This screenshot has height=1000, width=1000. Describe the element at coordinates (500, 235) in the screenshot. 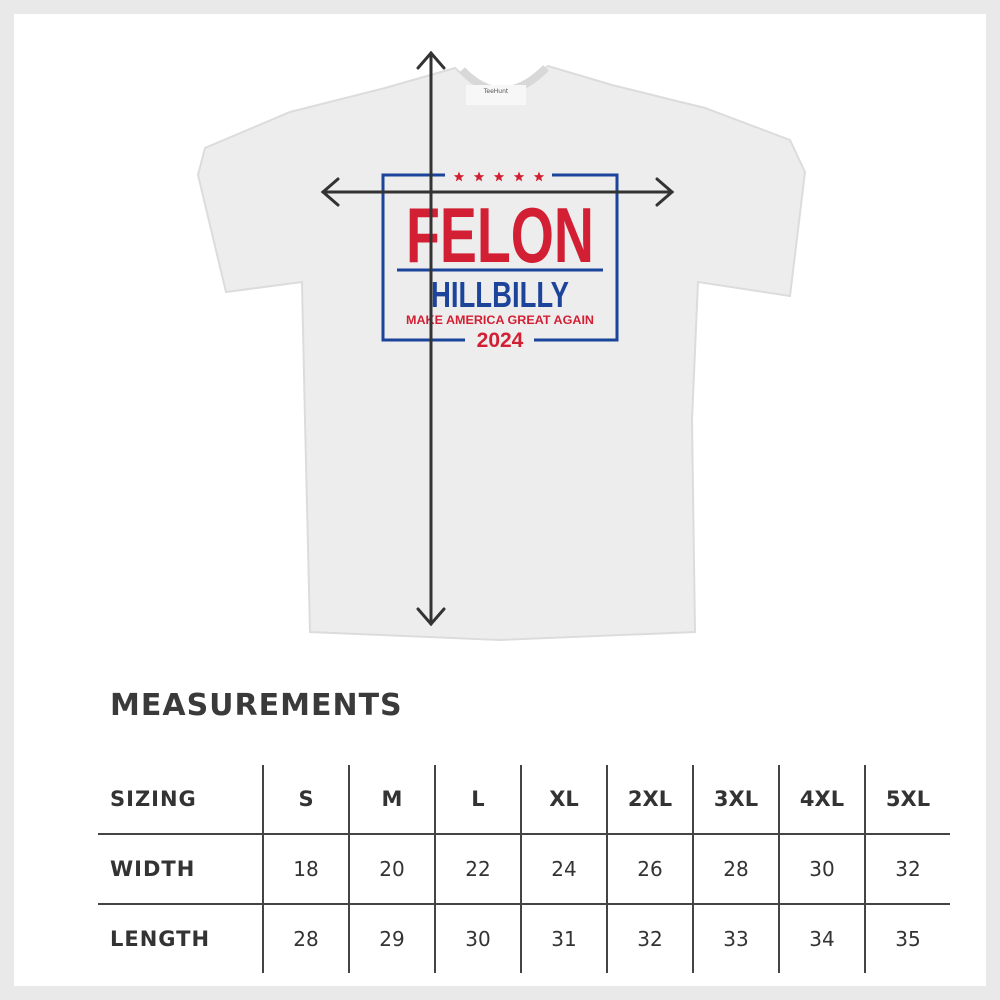

I see `design-felon: FELON` at that location.